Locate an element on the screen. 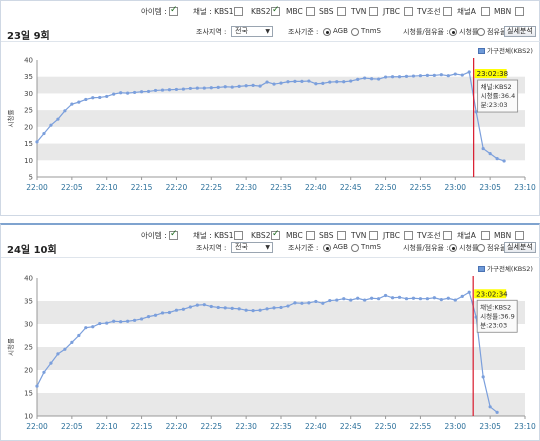 The width and height of the screenshot is (540, 441). divider is located at coordinates (270, 257).